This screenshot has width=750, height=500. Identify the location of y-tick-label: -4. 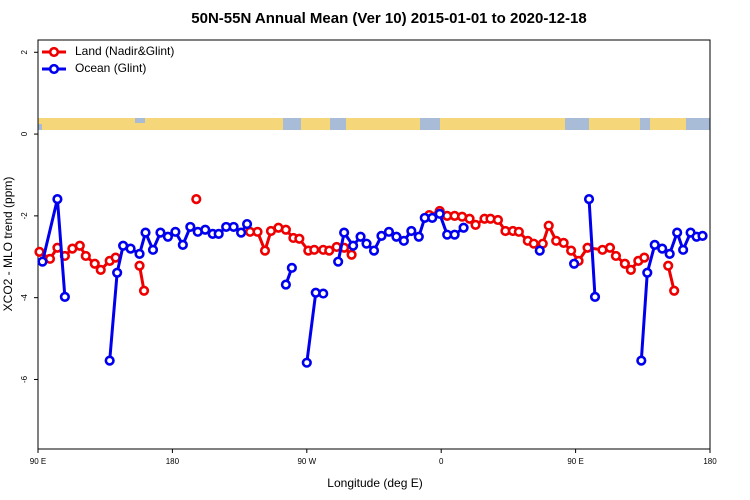
(24, 298).